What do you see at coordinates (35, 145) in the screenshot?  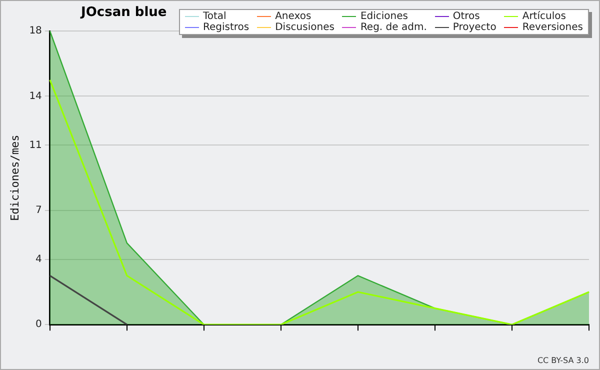 I see `y-tick-label: 11` at bounding box center [35, 145].